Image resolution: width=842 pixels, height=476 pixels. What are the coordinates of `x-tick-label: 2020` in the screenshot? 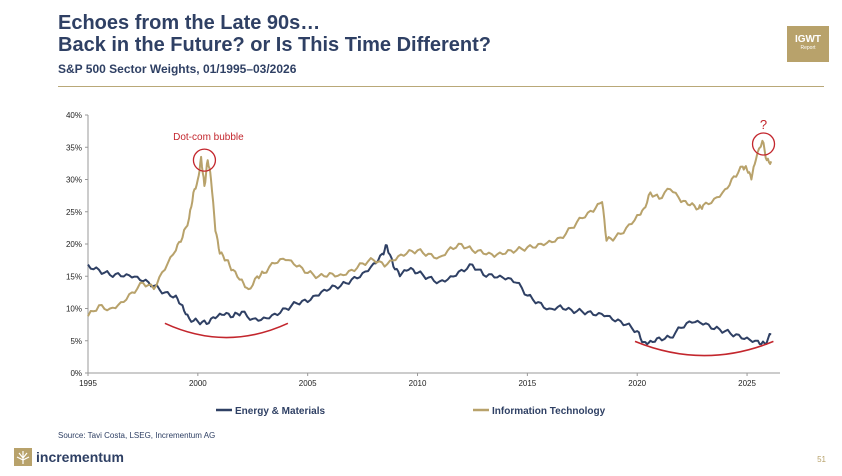 It's located at (637, 383).